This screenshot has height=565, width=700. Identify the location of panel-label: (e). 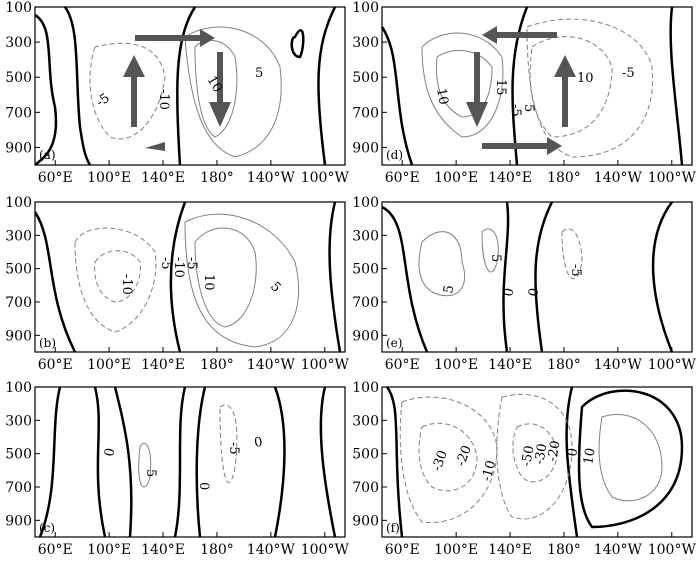
(394, 343).